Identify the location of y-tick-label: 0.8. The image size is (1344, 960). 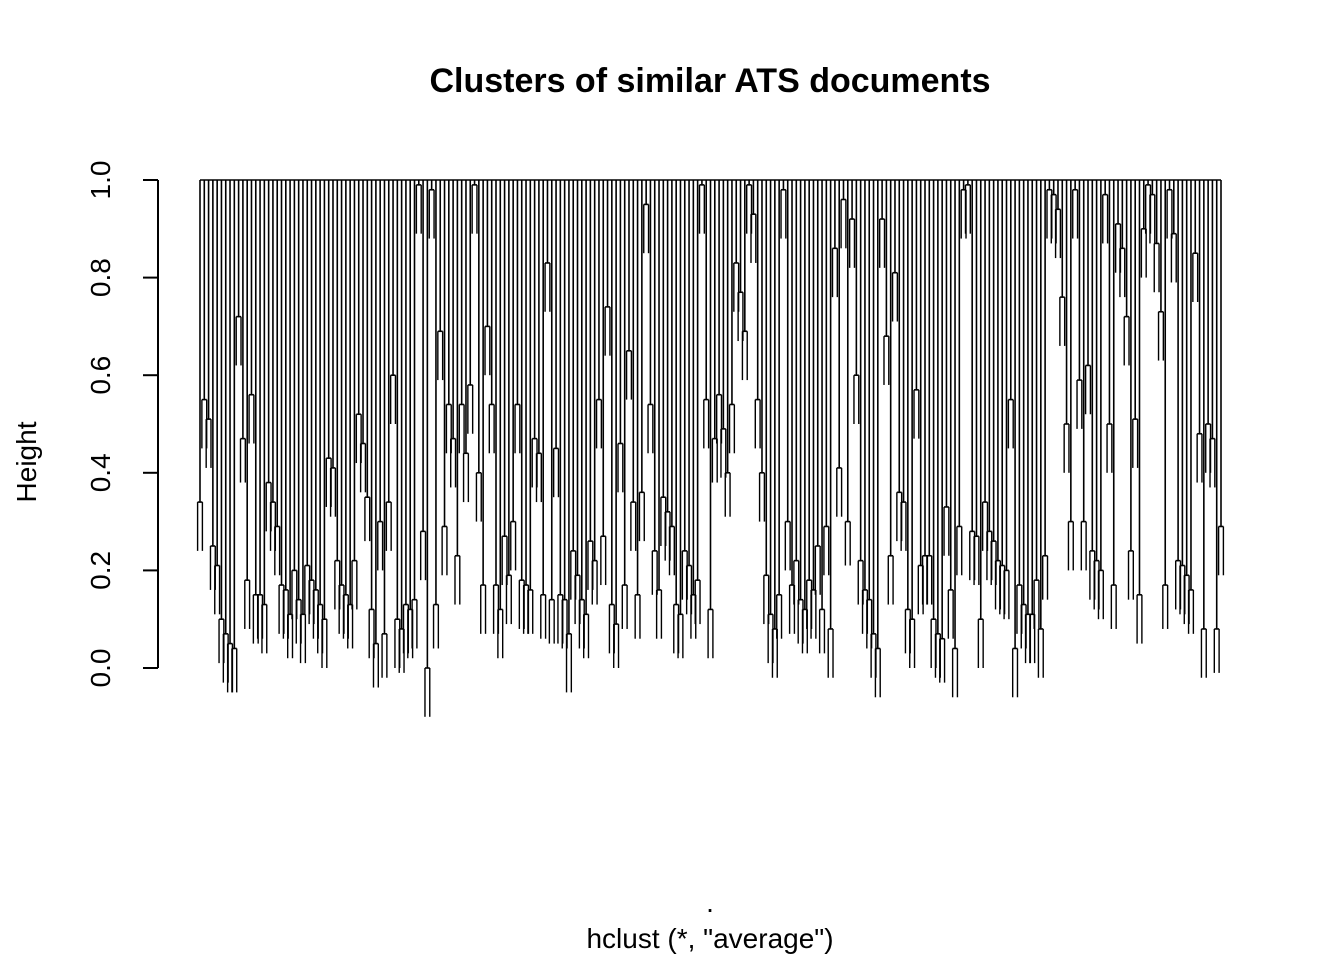
(100, 277).